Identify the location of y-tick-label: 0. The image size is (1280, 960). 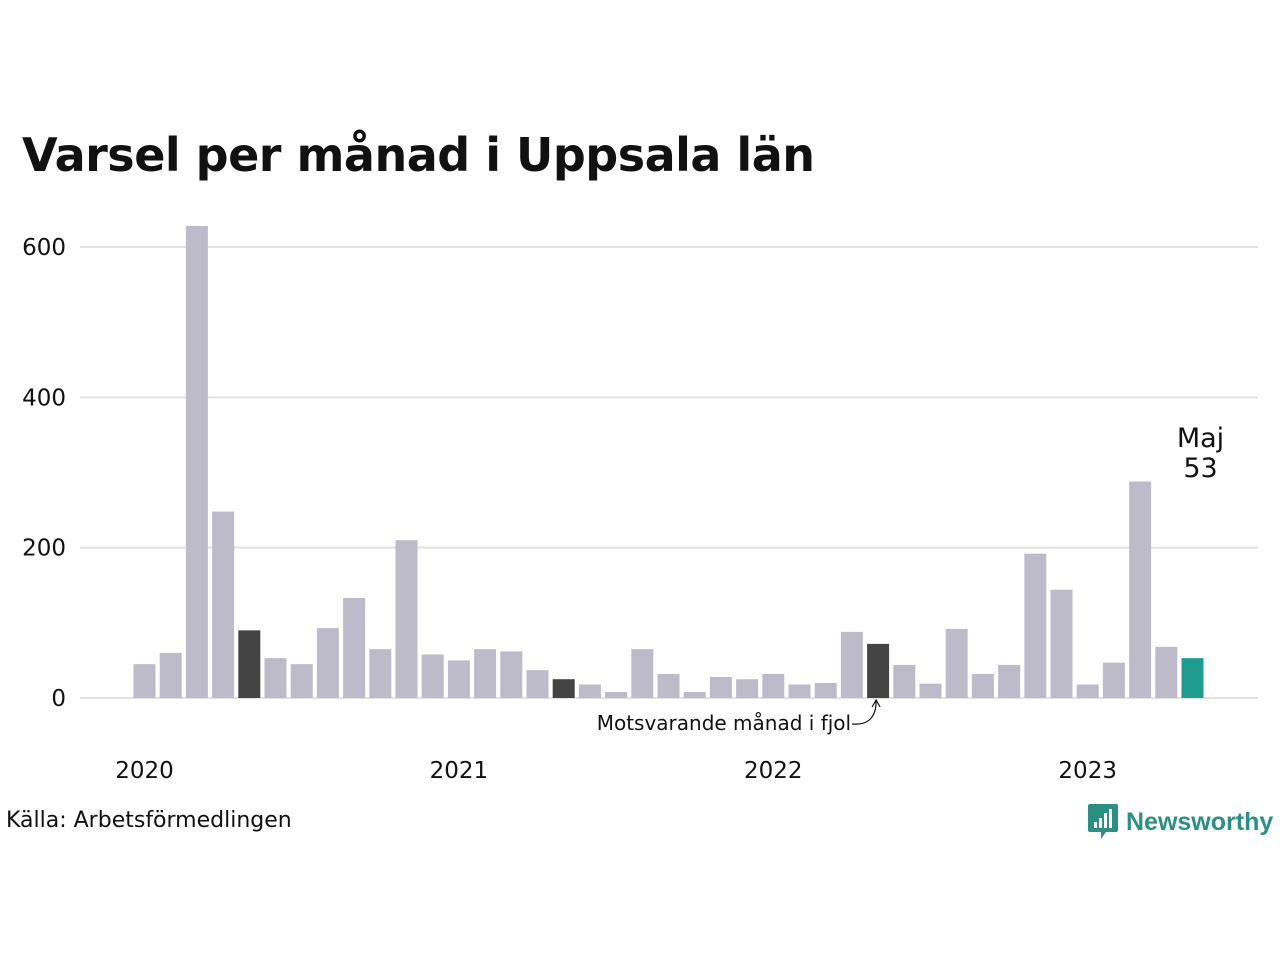
(58, 699).